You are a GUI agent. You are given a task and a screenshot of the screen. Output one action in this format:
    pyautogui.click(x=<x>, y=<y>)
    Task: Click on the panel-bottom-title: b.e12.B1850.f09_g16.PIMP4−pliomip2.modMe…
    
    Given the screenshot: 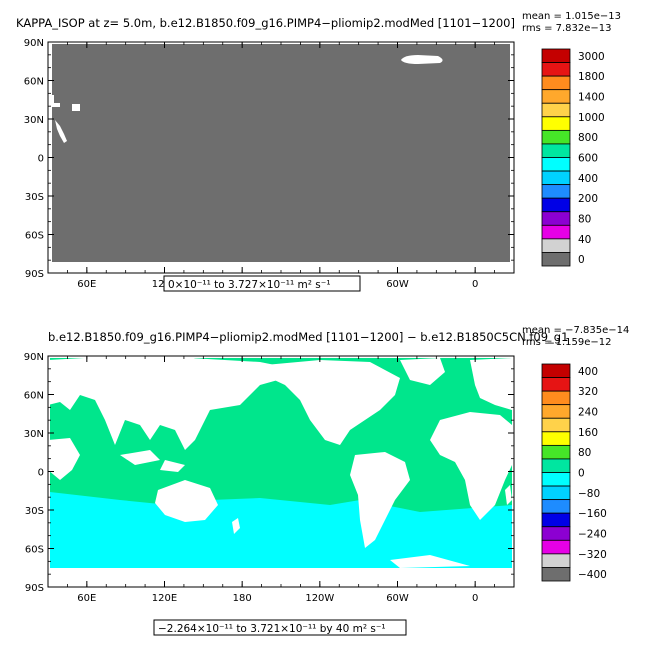 What is the action you would take?
    pyautogui.click(x=308, y=337)
    